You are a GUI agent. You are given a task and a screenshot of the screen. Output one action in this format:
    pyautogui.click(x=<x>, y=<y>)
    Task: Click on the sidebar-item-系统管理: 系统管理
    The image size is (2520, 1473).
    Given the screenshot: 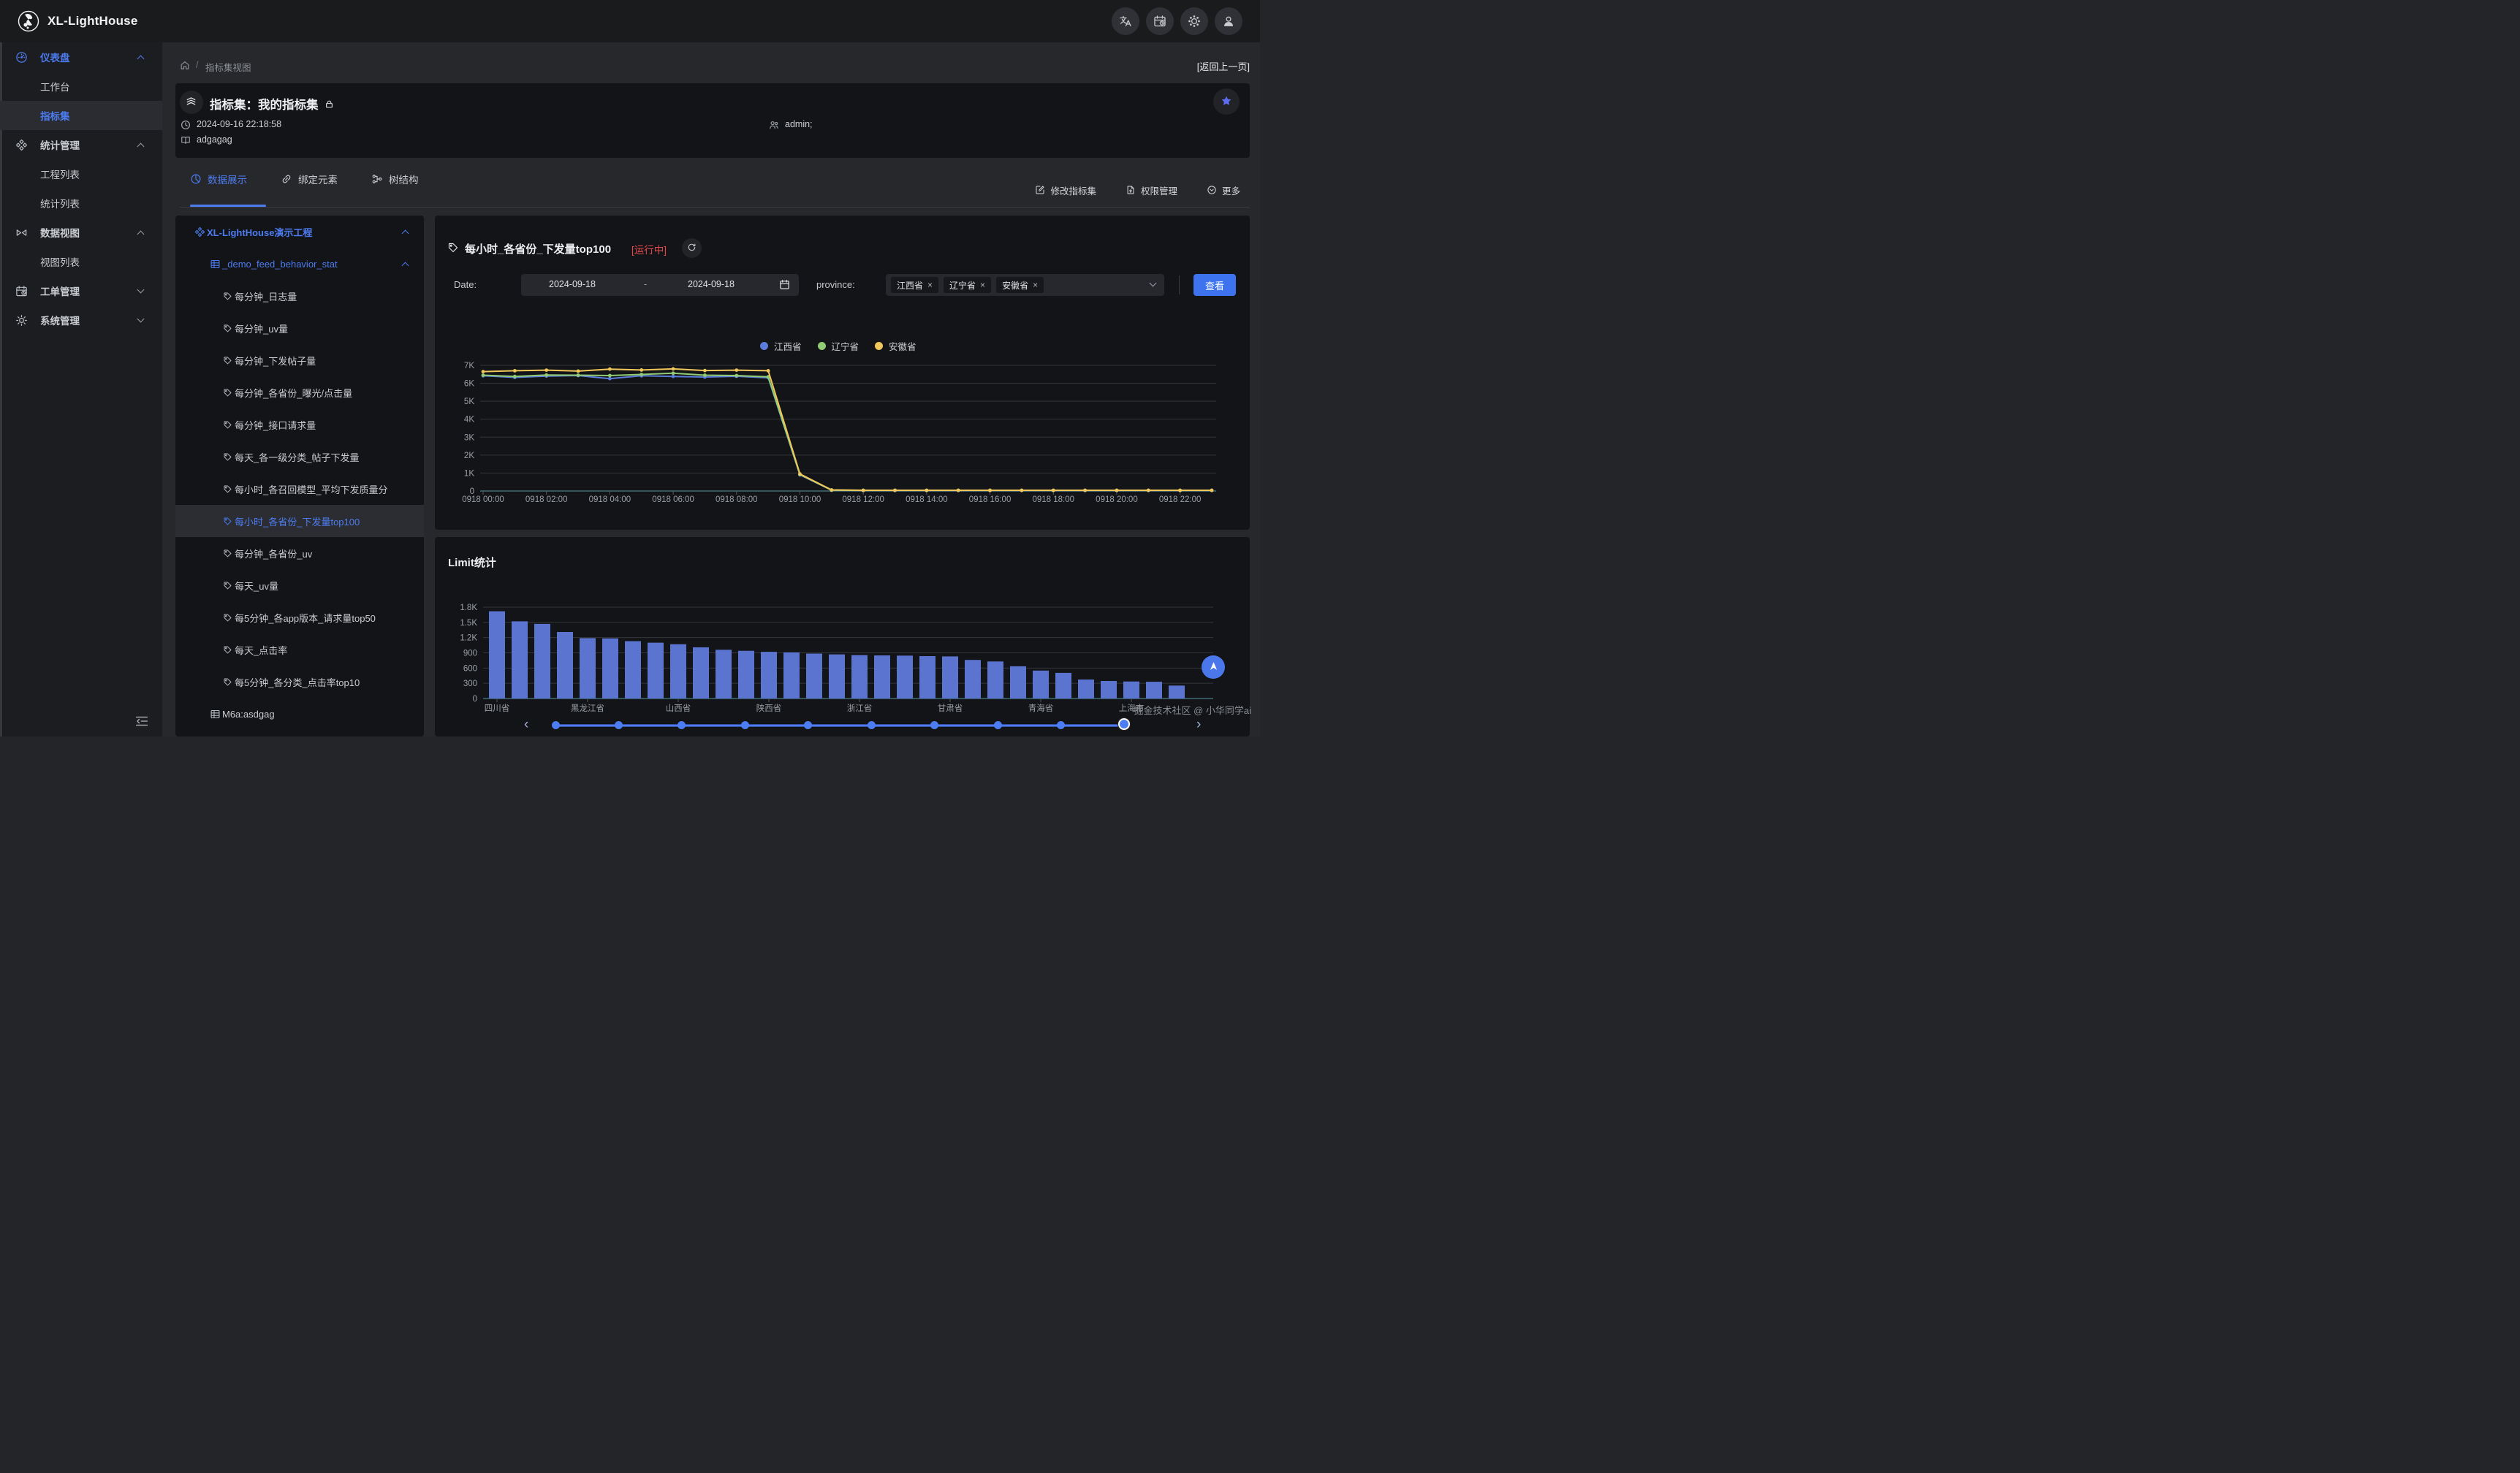 What is the action you would take?
    pyautogui.click(x=81, y=320)
    